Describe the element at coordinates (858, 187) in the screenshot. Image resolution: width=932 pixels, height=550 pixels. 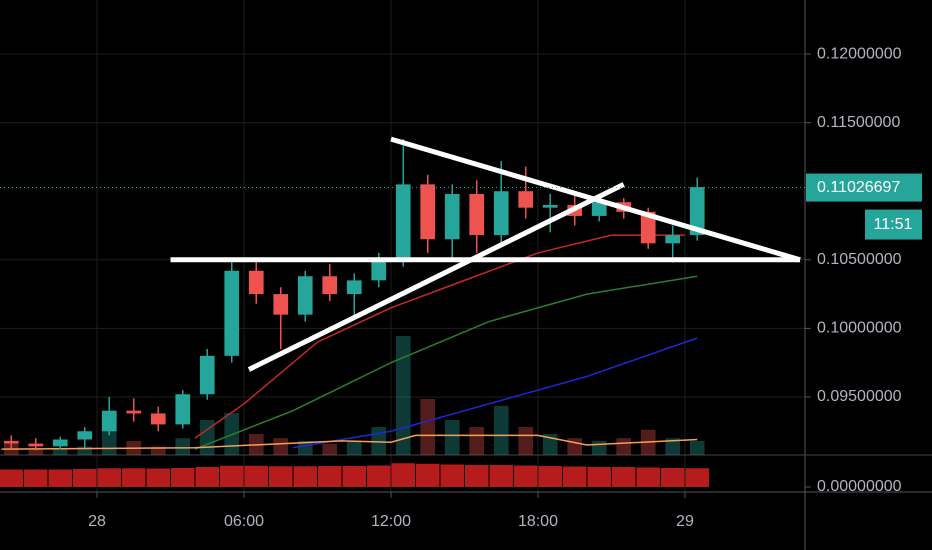
I see `price-label: 0.11026697` at that location.